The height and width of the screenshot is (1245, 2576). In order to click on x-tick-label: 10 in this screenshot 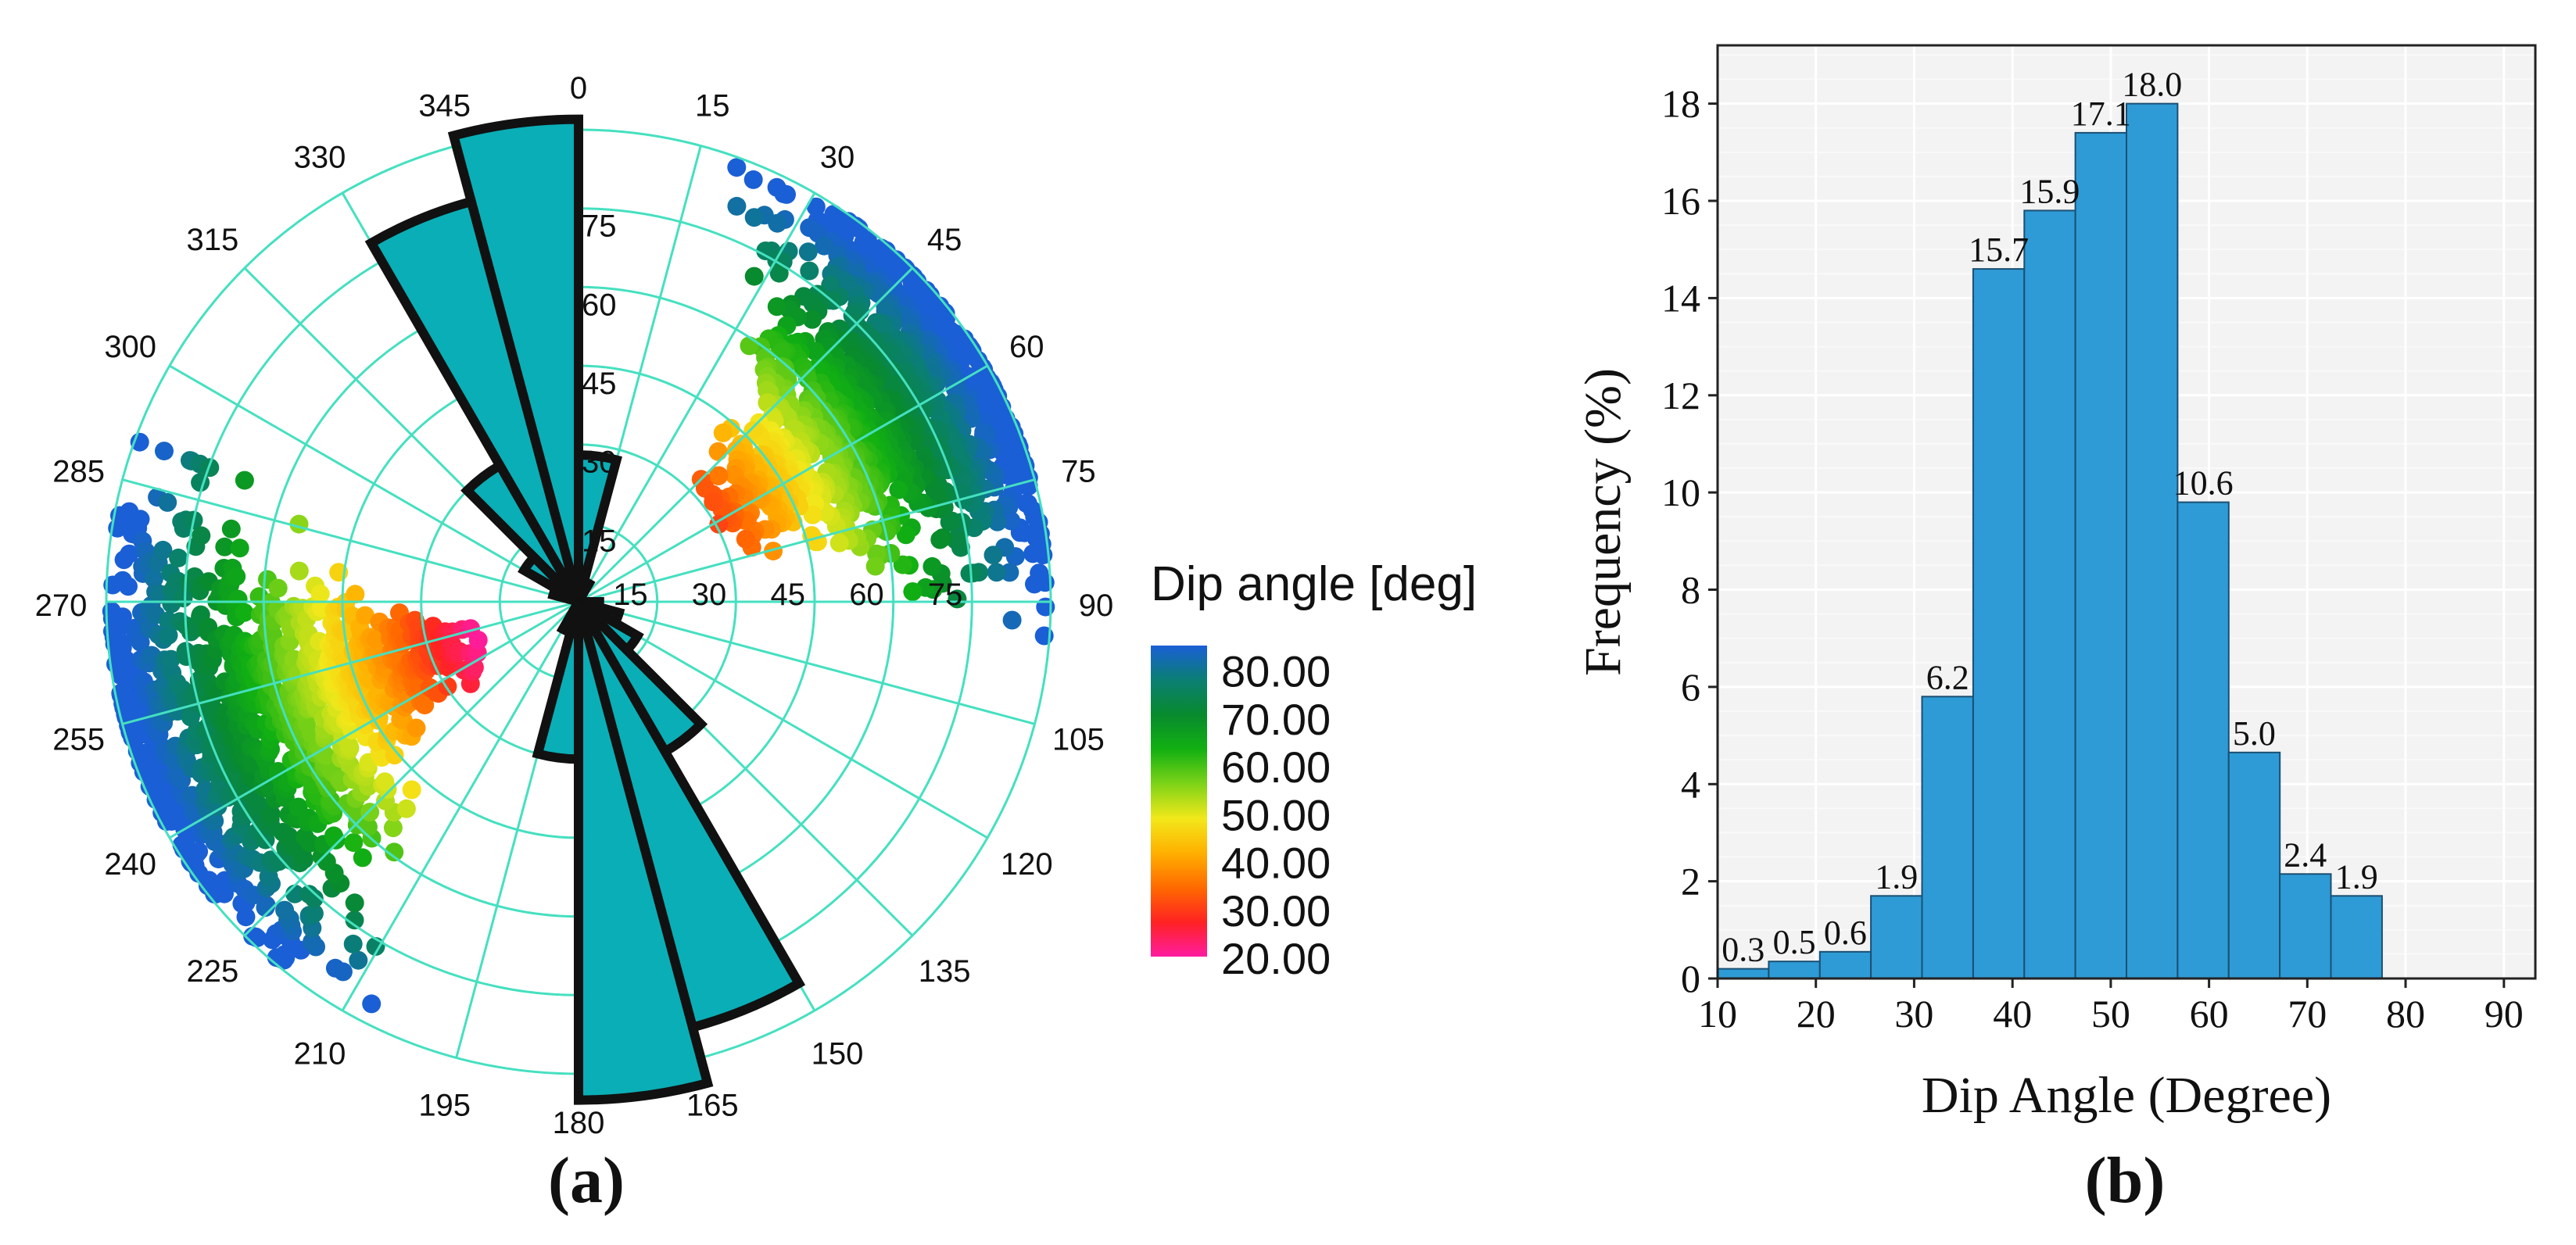, I will do `click(1718, 1014)`.